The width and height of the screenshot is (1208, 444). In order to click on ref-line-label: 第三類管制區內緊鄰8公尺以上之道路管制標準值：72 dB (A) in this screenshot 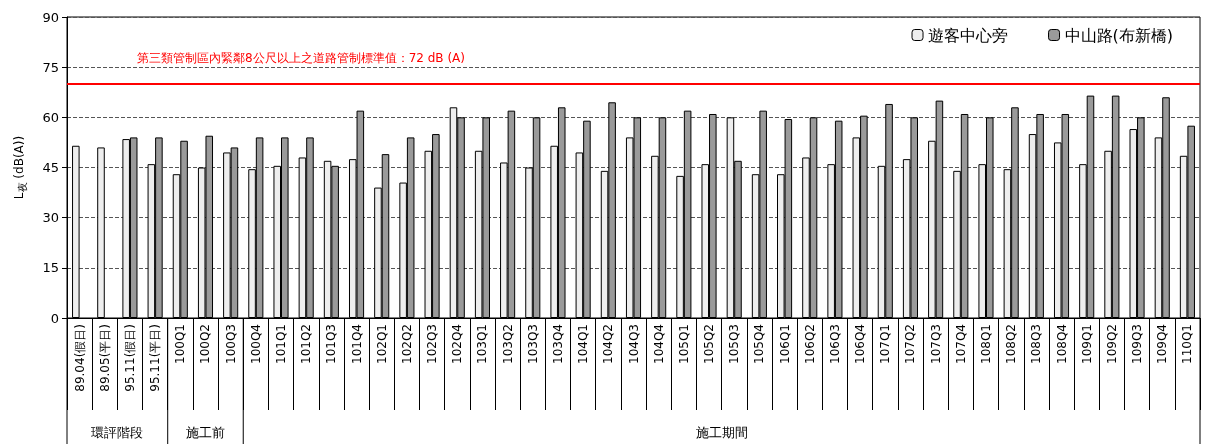, I will do `click(301, 57)`.